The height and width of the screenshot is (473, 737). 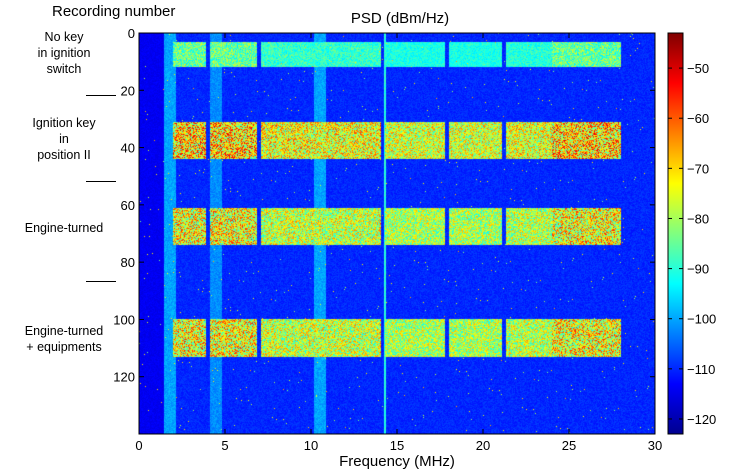 I want to click on y-tick-label: 80, so click(x=128, y=262).